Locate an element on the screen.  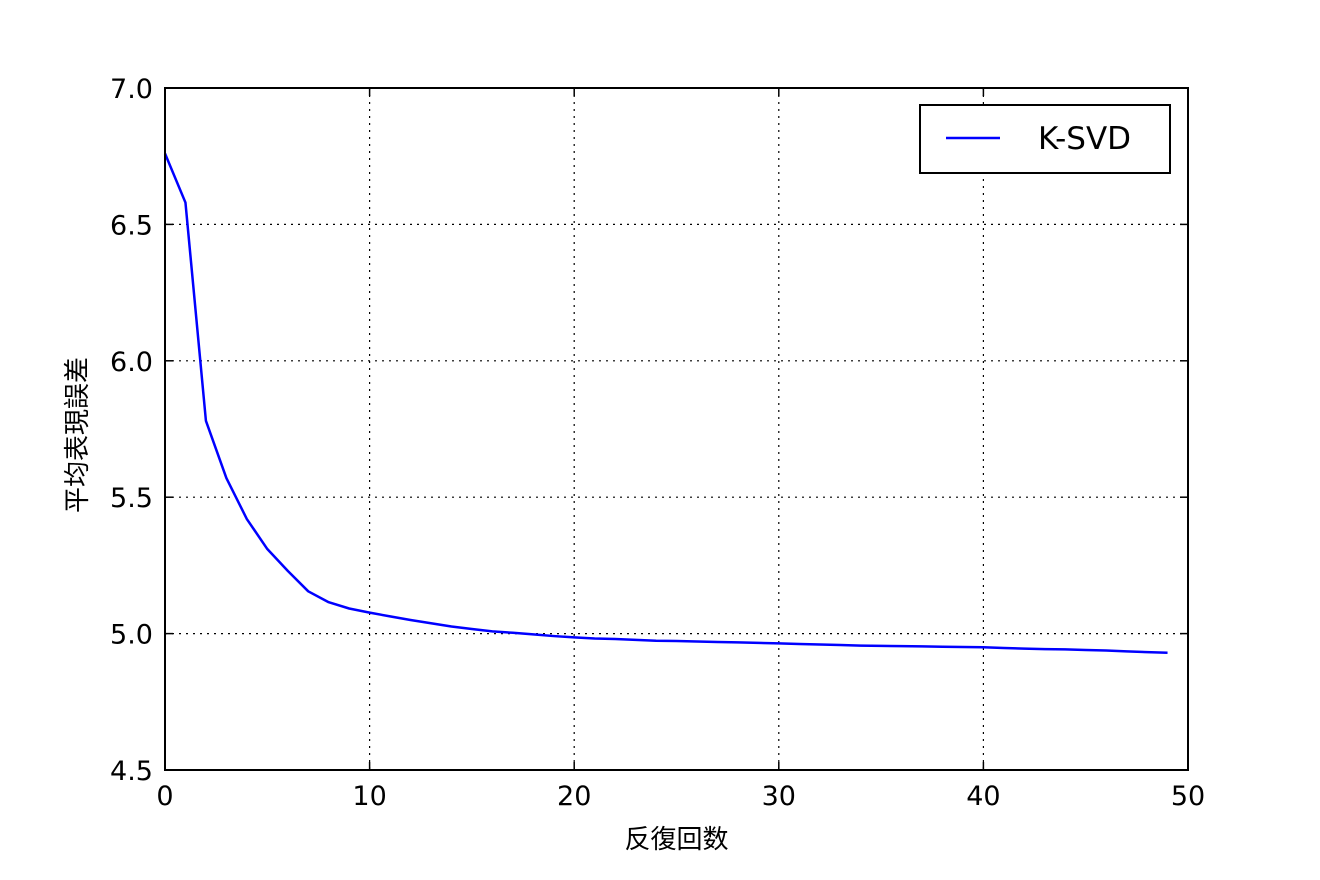
x-tick-label: 50 is located at coordinates (1188, 796).